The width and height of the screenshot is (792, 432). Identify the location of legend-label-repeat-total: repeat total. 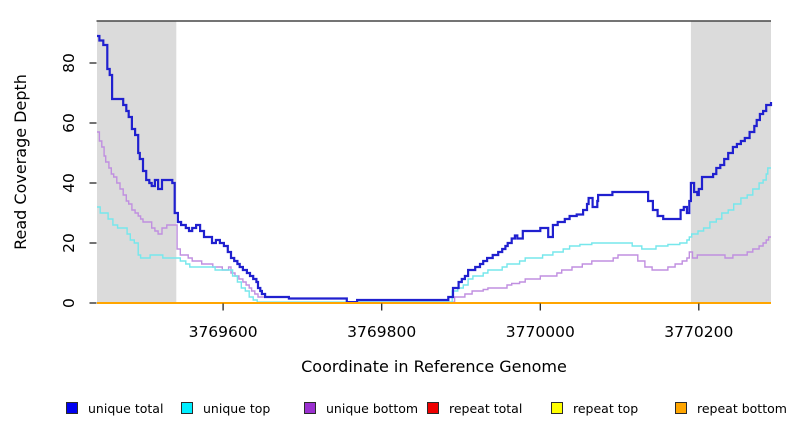
(486, 408).